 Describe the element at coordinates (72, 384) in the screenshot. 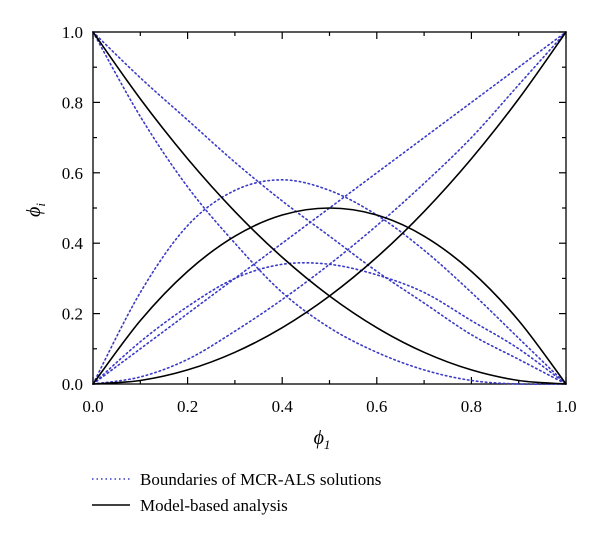

I see `y-tick-label: 0.0` at that location.